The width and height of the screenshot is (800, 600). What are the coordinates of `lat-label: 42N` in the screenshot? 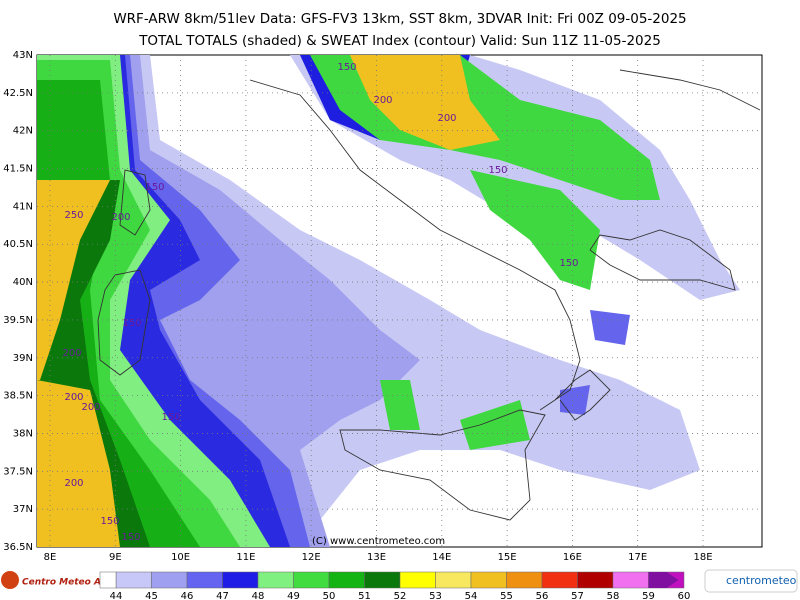 It's located at (23, 131).